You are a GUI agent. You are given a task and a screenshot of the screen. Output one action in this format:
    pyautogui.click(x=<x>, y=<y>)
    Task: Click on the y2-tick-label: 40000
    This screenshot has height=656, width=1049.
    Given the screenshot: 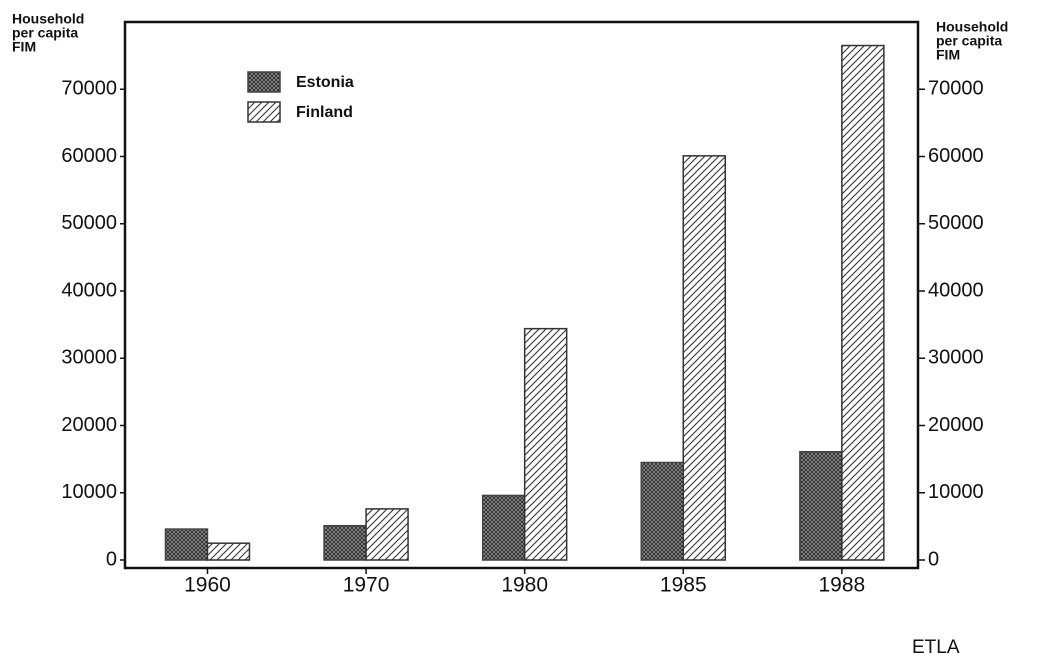 What is the action you would take?
    pyautogui.click(x=956, y=290)
    